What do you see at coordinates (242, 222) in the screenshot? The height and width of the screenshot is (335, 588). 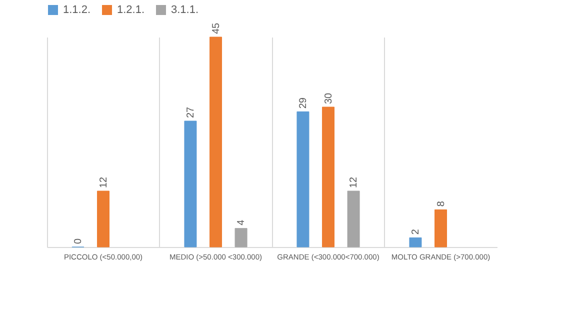 I see `data-label: 4` at bounding box center [242, 222].